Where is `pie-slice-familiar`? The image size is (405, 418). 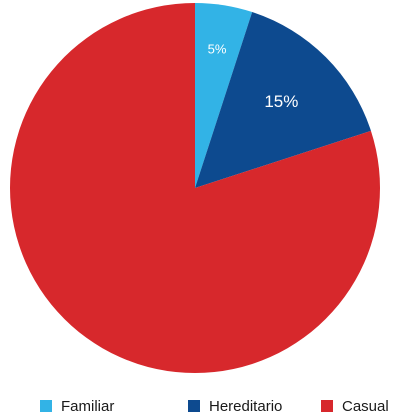
pie-slice-familiar is located at coordinates (224, 95).